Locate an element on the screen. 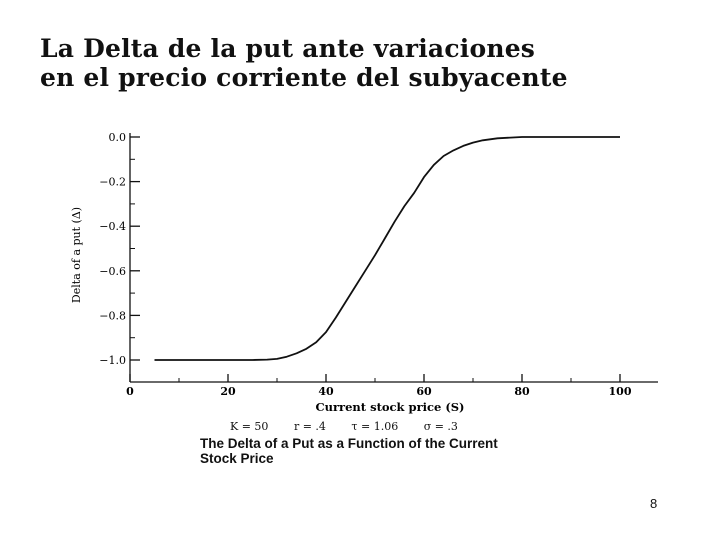 The width and height of the screenshot is (720, 540). x-tick-label: 60 is located at coordinates (424, 391).